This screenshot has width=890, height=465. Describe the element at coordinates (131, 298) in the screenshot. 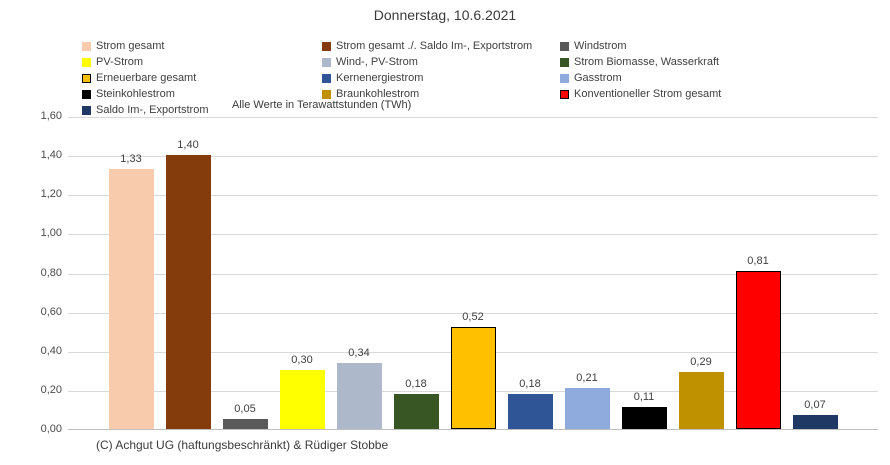

I see `bar-strom-gesamt` at that location.